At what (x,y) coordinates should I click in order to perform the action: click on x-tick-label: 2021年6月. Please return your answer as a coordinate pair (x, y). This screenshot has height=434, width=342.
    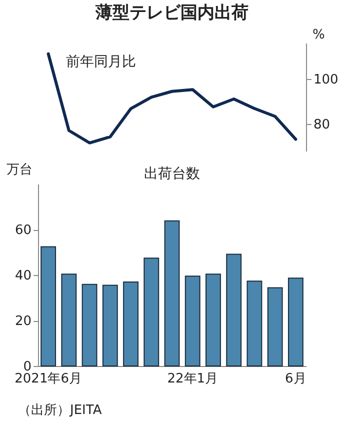
    Looking at the image, I should click on (48, 379).